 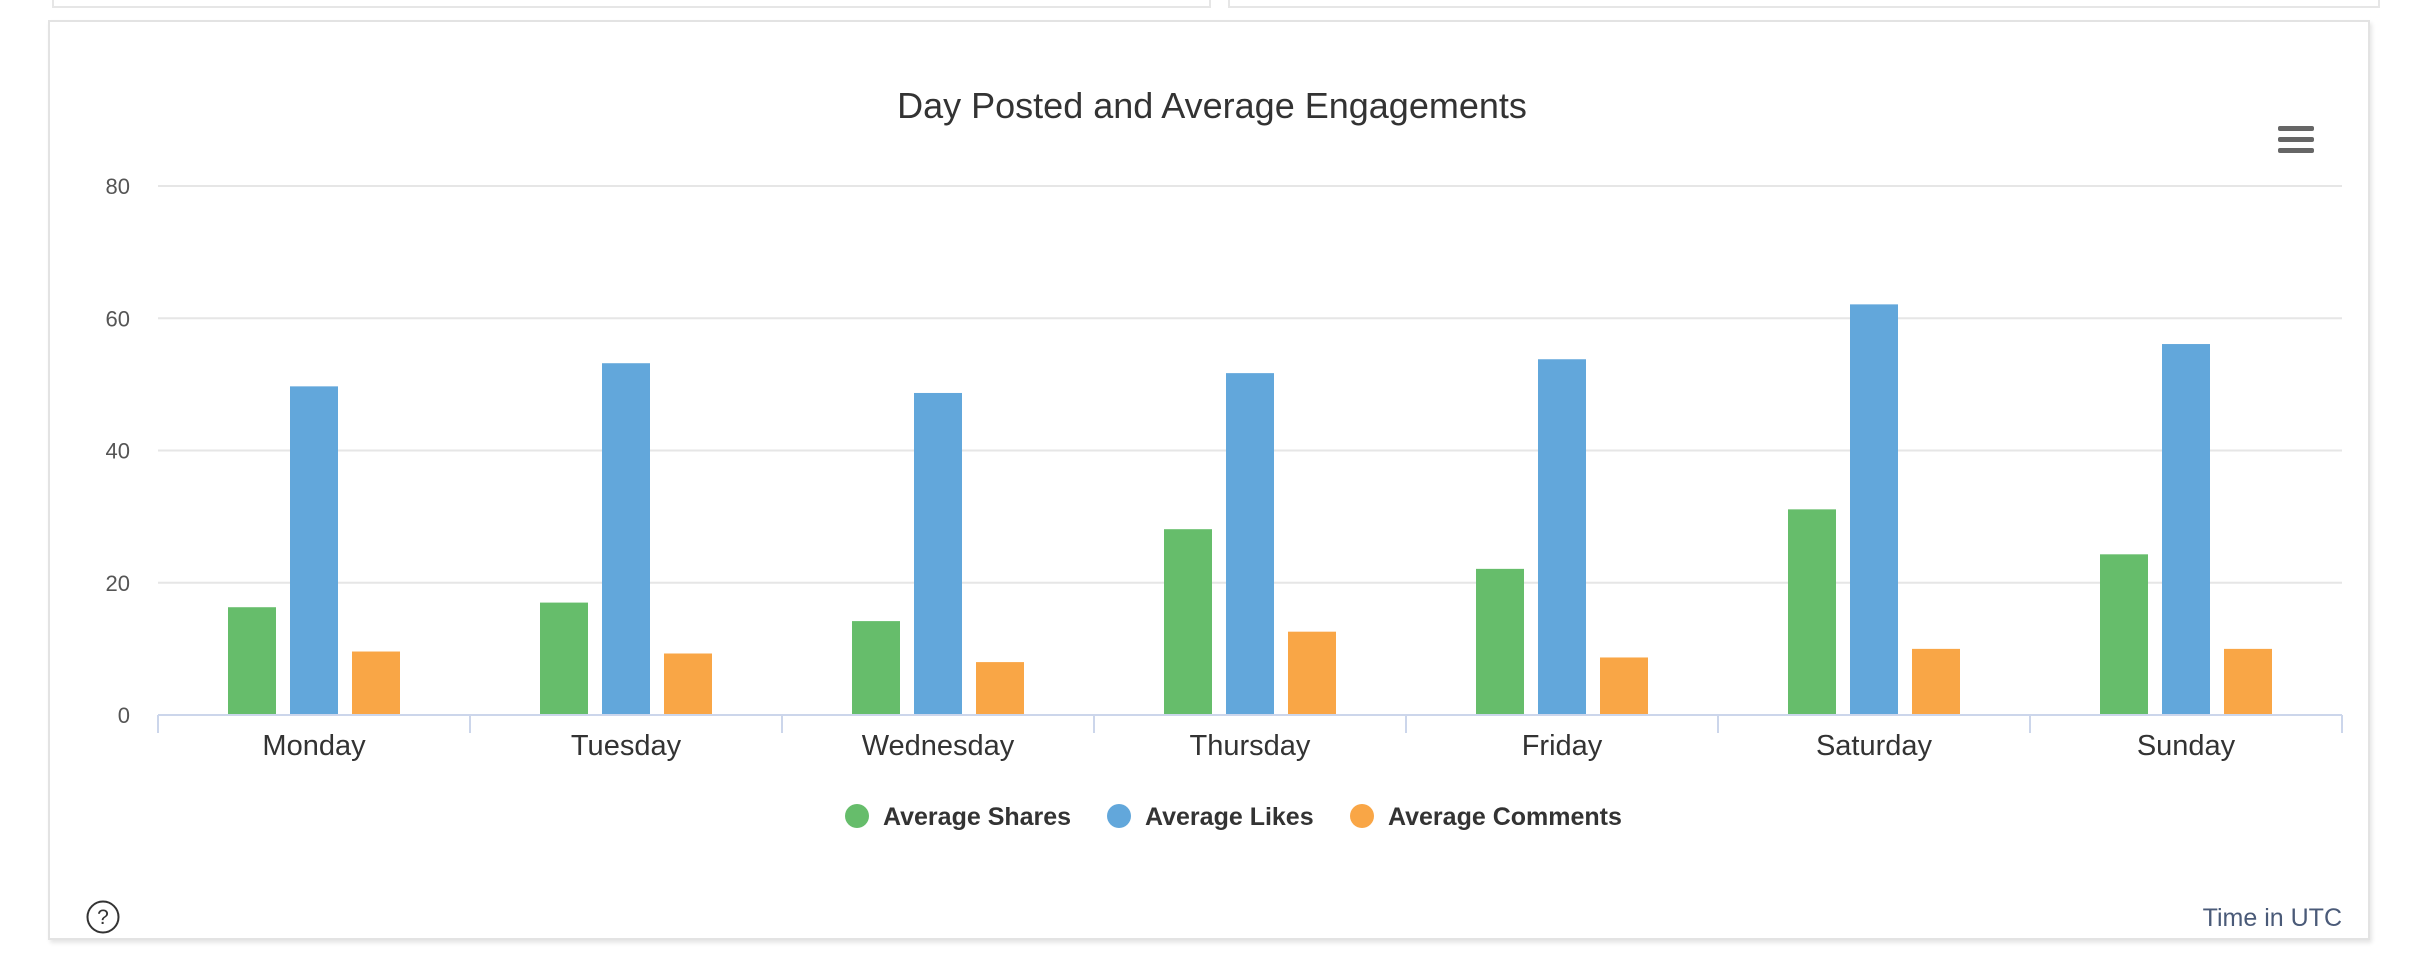 I want to click on legend-item-average-shares: Average Shares, so click(x=958, y=817).